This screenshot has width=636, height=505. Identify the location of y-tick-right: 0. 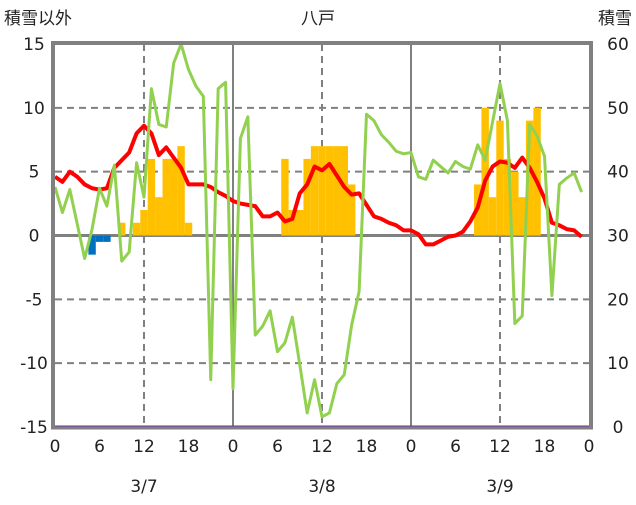
(618, 428).